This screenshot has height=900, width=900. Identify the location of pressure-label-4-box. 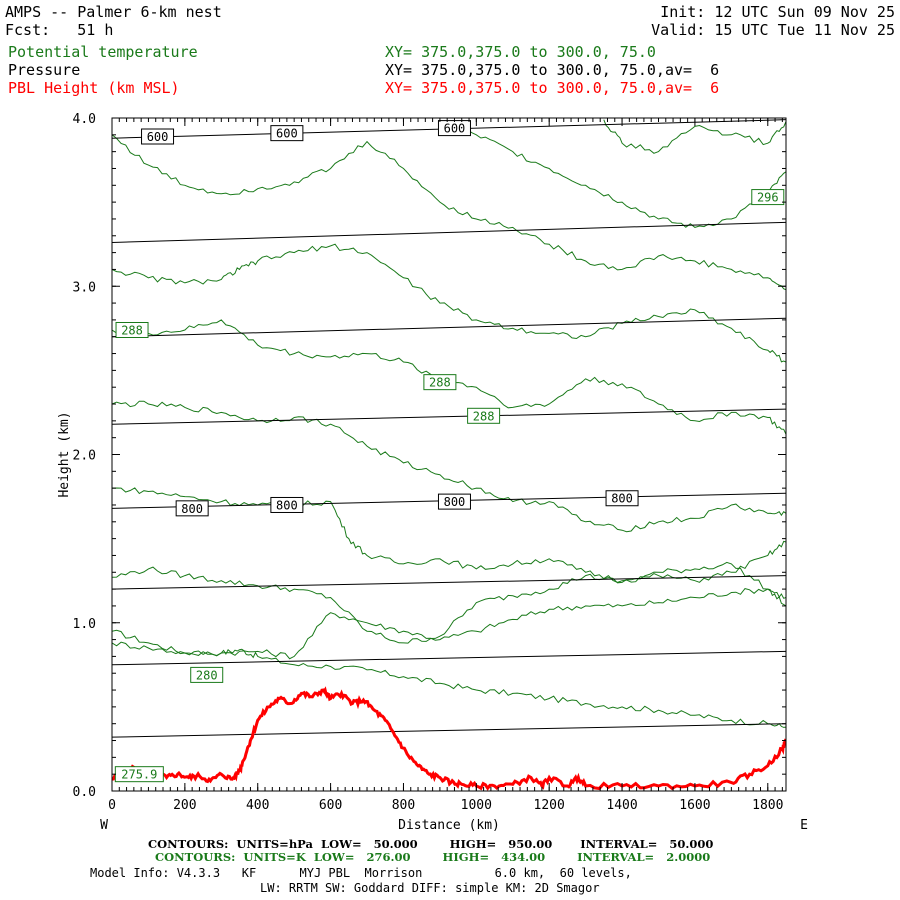
(158, 136).